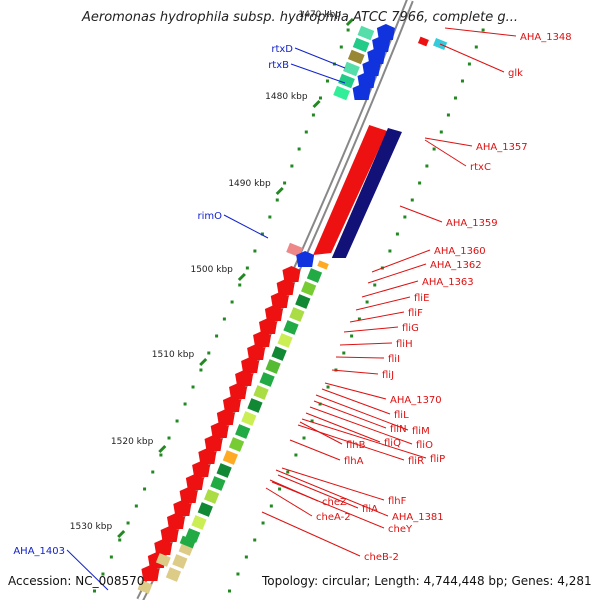  I want to click on scale-label: 1510 kbp, so click(173, 355).